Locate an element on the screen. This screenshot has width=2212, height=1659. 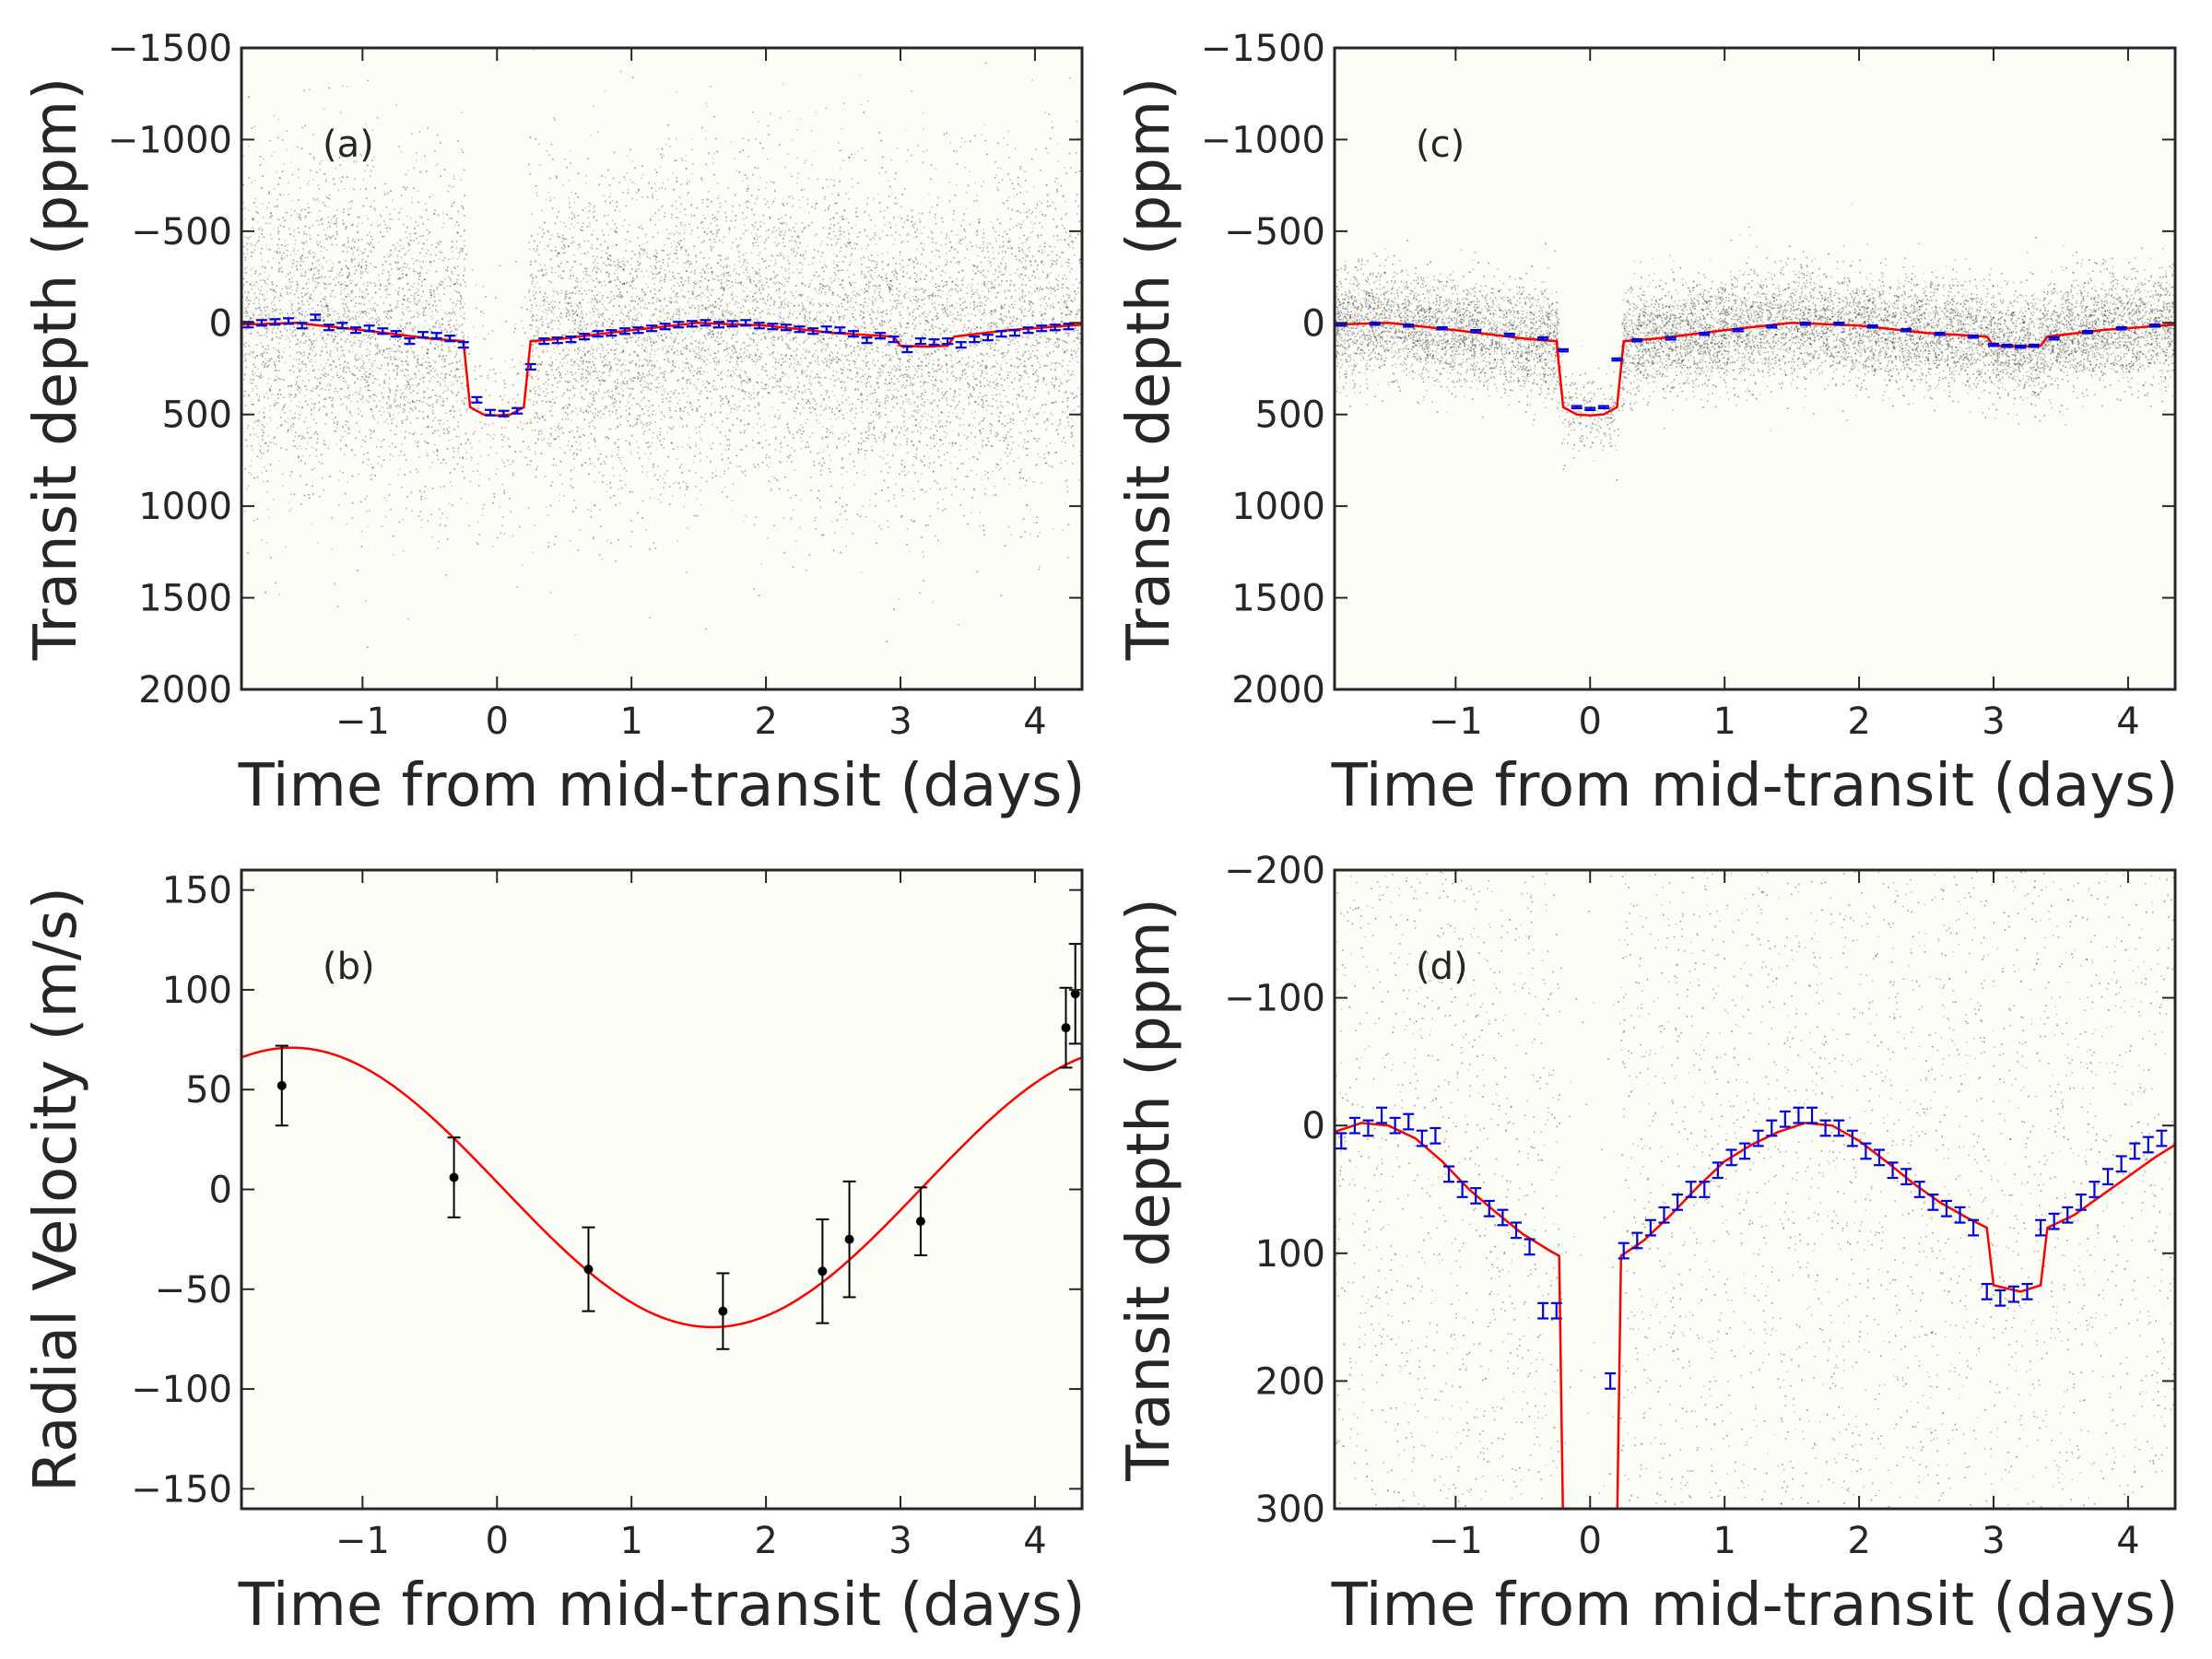
y-tick-label: 300 is located at coordinates (1290, 1509).